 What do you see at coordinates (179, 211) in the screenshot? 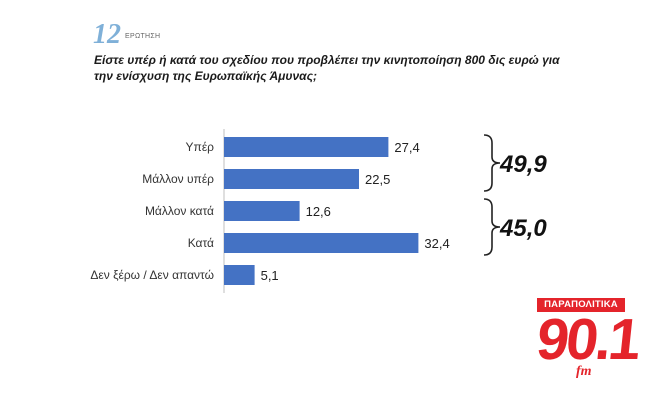
I see `category-label: Μάλλον κατά` at bounding box center [179, 211].